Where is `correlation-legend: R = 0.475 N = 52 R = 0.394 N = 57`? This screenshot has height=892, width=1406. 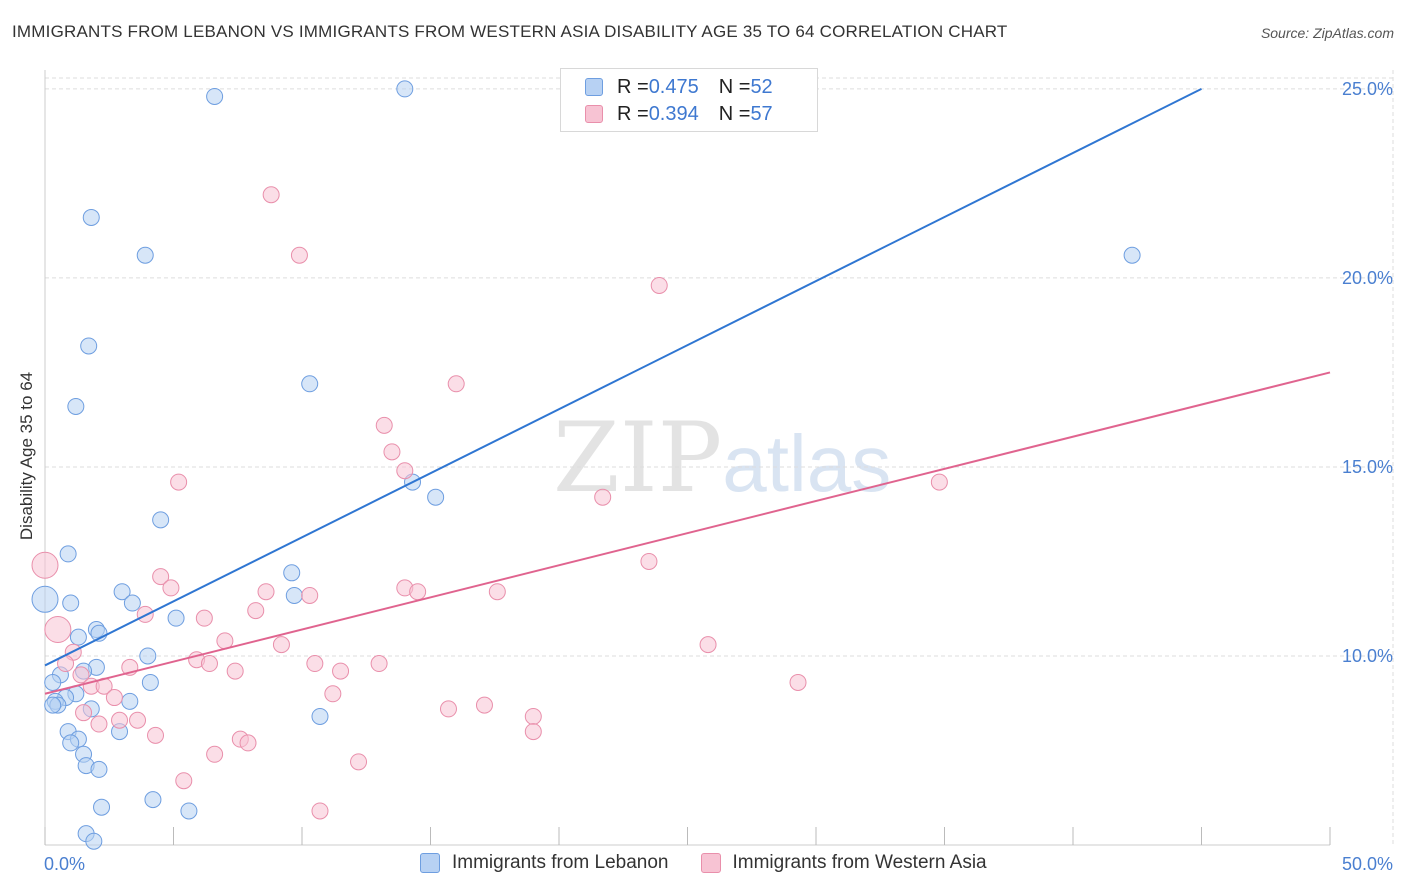
correlation-legend: R = 0.475 N = 52 R = 0.394 N = 57 is located at coordinates (689, 100).